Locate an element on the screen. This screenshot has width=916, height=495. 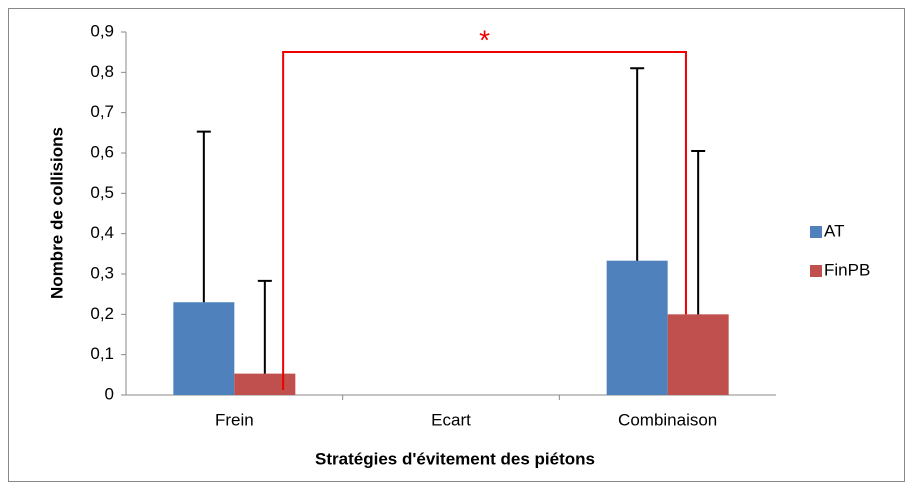
y-tick-label: 0,5 is located at coordinates (102, 192).